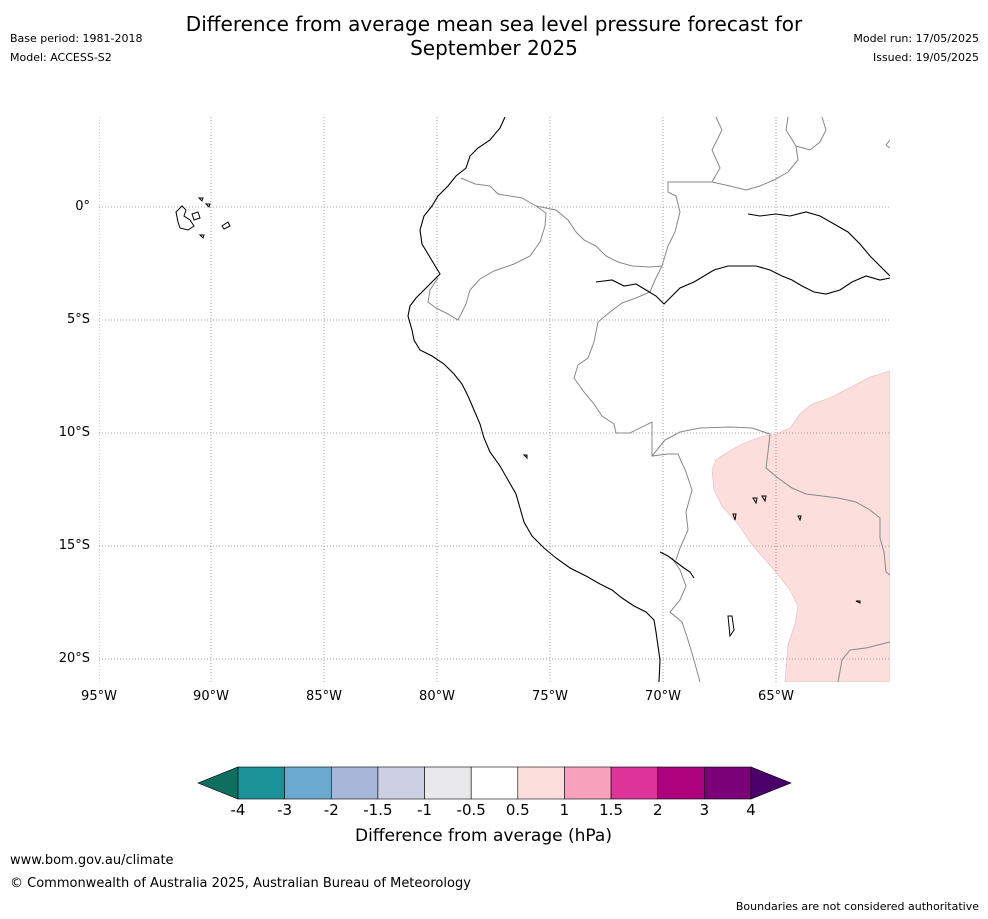 The width and height of the screenshot is (988, 919). What do you see at coordinates (211, 696) in the screenshot?
I see `lon-label-90w: 90°W` at bounding box center [211, 696].